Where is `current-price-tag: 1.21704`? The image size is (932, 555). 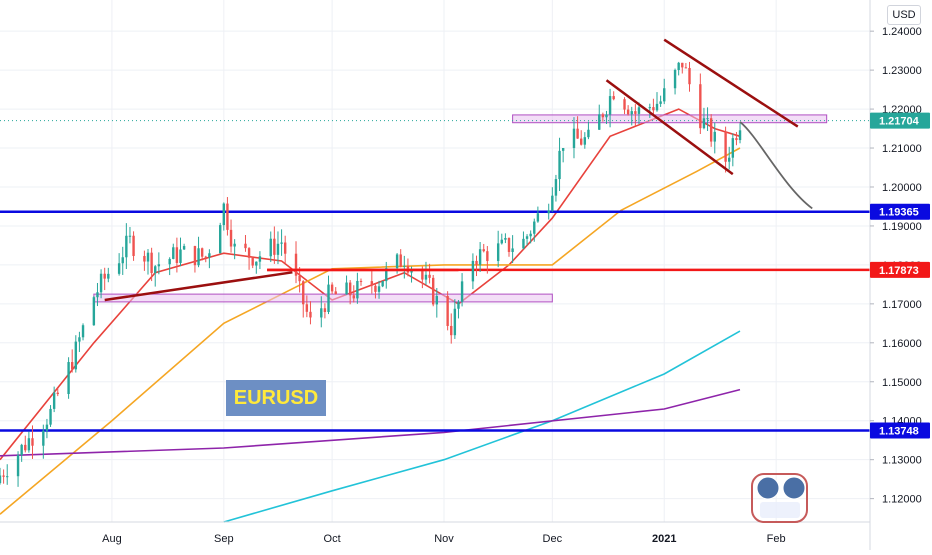
current-price-tag: 1.21704 is located at coordinates (899, 122).